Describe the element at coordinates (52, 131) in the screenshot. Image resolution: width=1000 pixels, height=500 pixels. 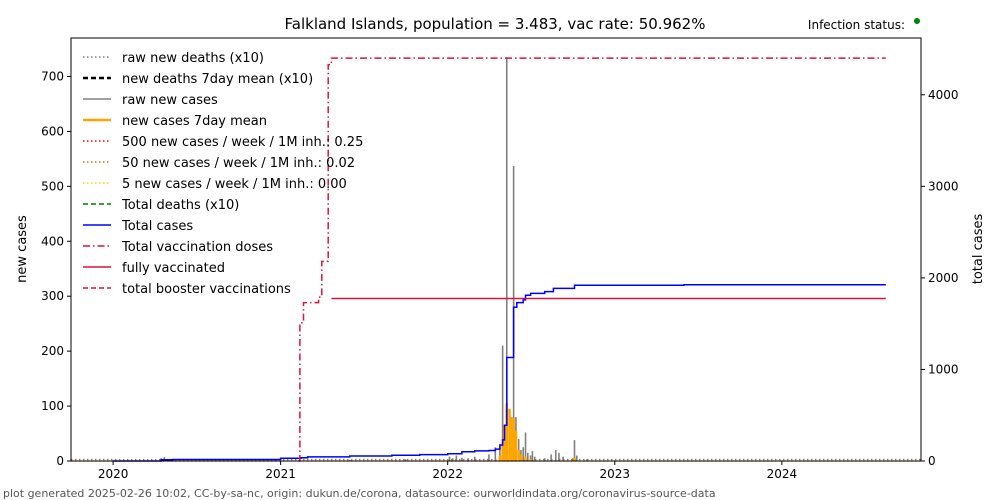
I see `y-tick-label: 600` at that location.